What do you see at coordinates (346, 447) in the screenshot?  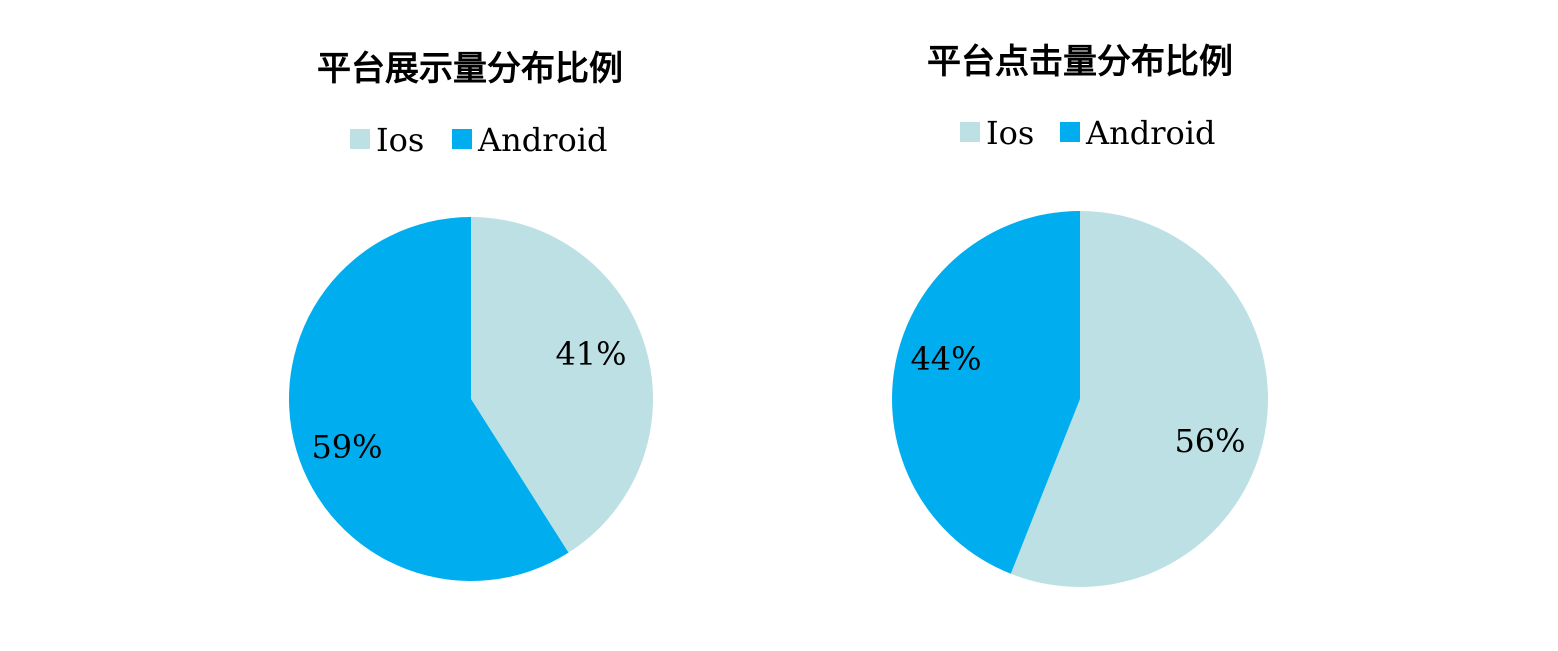 I see `data-label-android: 59%` at bounding box center [346, 447].